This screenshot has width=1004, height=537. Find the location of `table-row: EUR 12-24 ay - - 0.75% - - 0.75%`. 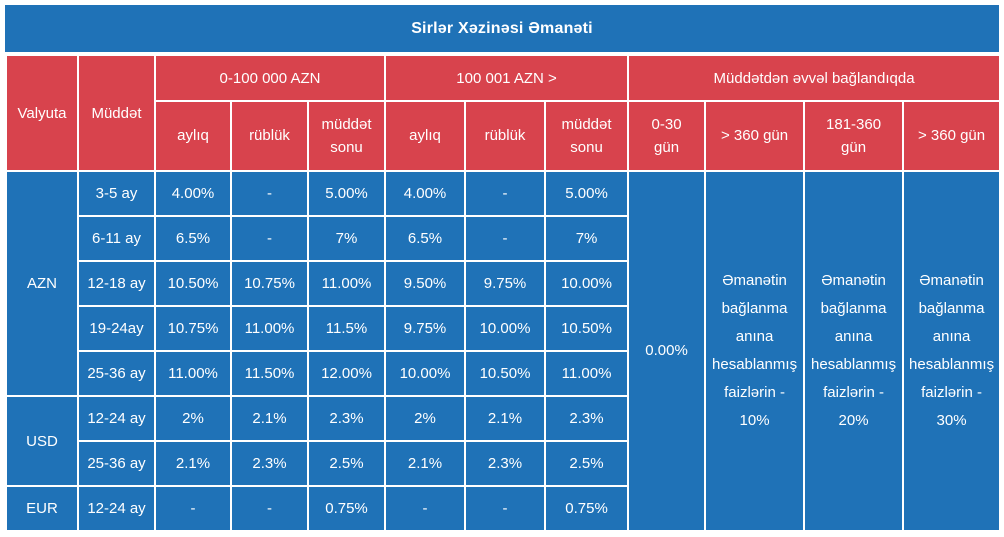

table-row: EUR 12-24 ay - - 0.75% - - 0.75% is located at coordinates (502, 508).